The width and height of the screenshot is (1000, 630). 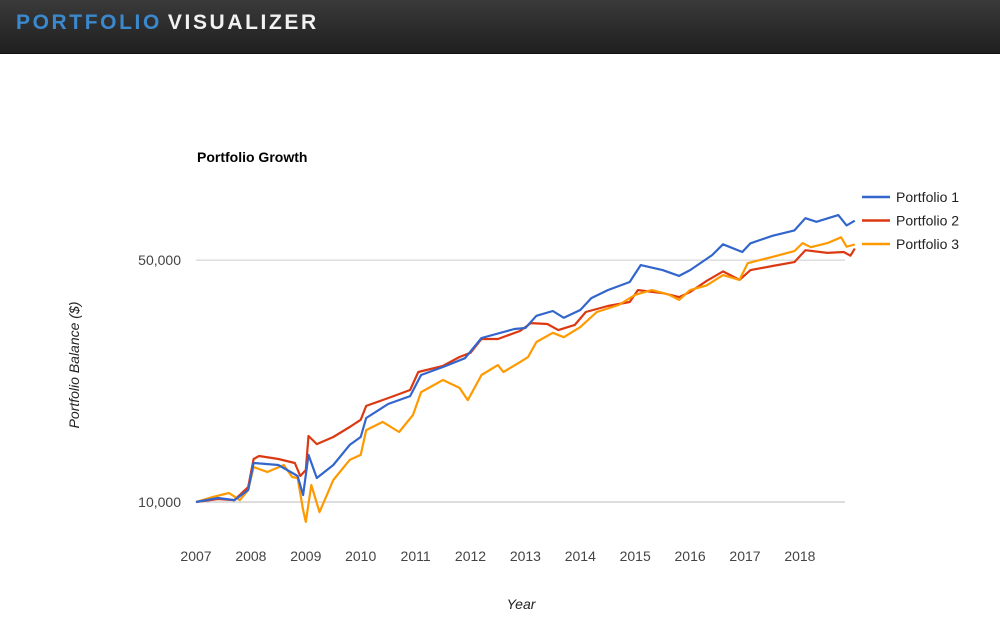 I want to click on legend-label: Portfolio 2, so click(x=927, y=221).